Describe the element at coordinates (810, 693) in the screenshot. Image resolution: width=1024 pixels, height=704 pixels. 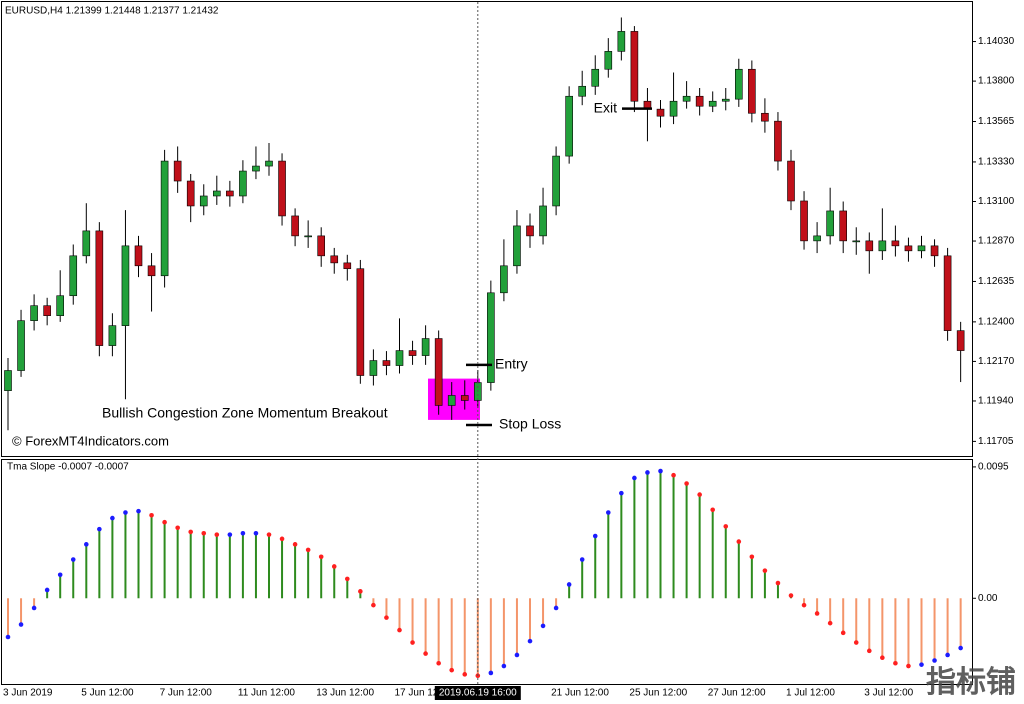
I see `x-tick-label: 1 Jul 12:00` at that location.